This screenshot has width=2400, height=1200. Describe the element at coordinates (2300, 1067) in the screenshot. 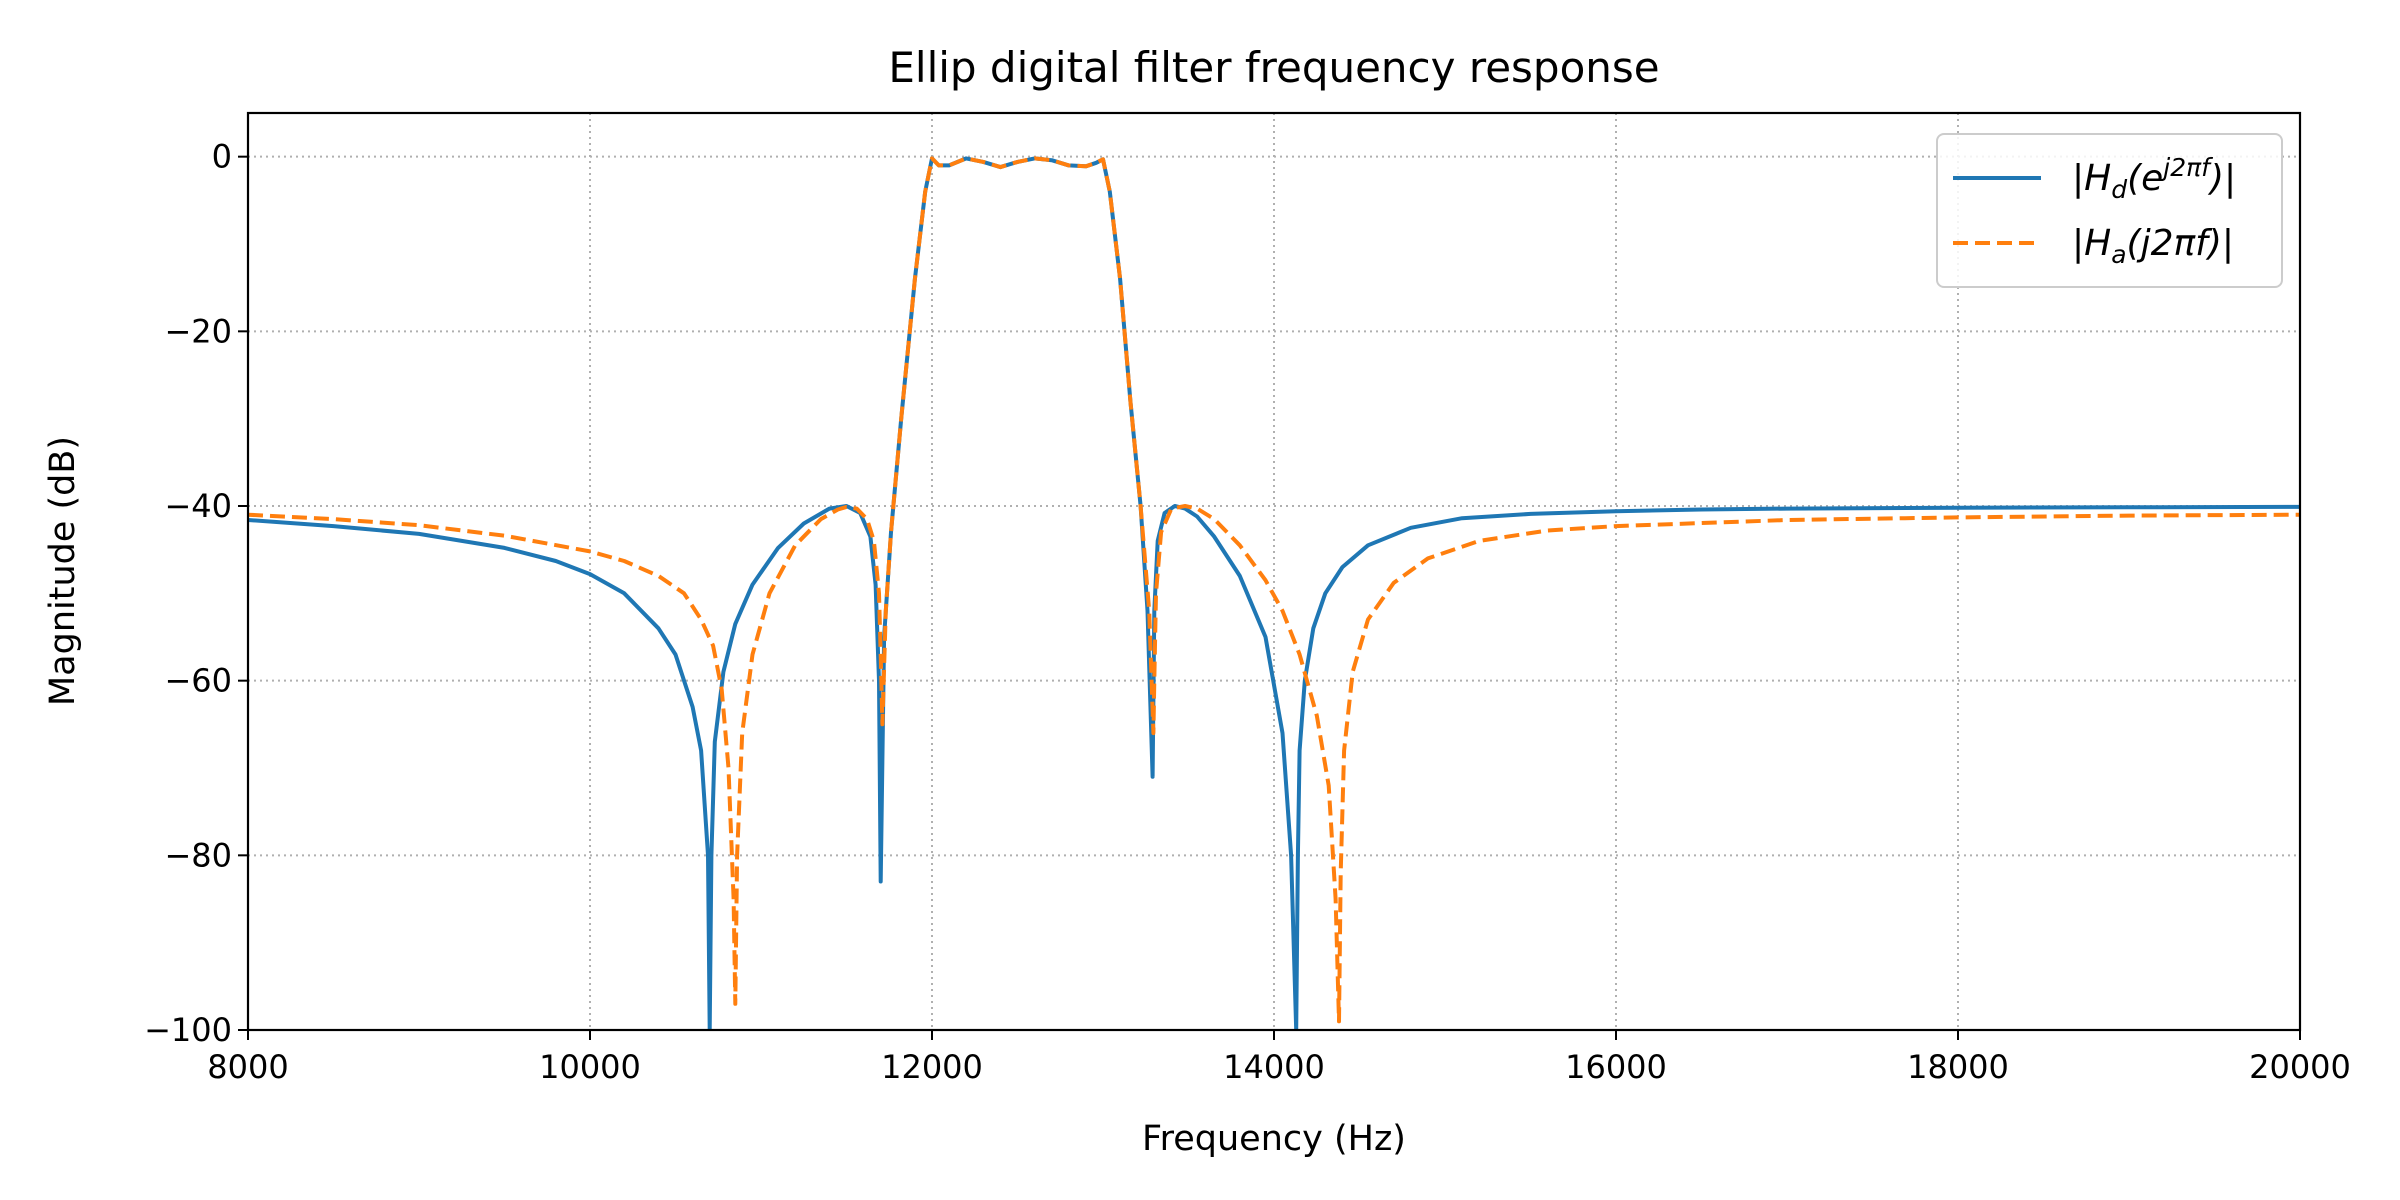

I see `x-tick-label: 20000` at that location.